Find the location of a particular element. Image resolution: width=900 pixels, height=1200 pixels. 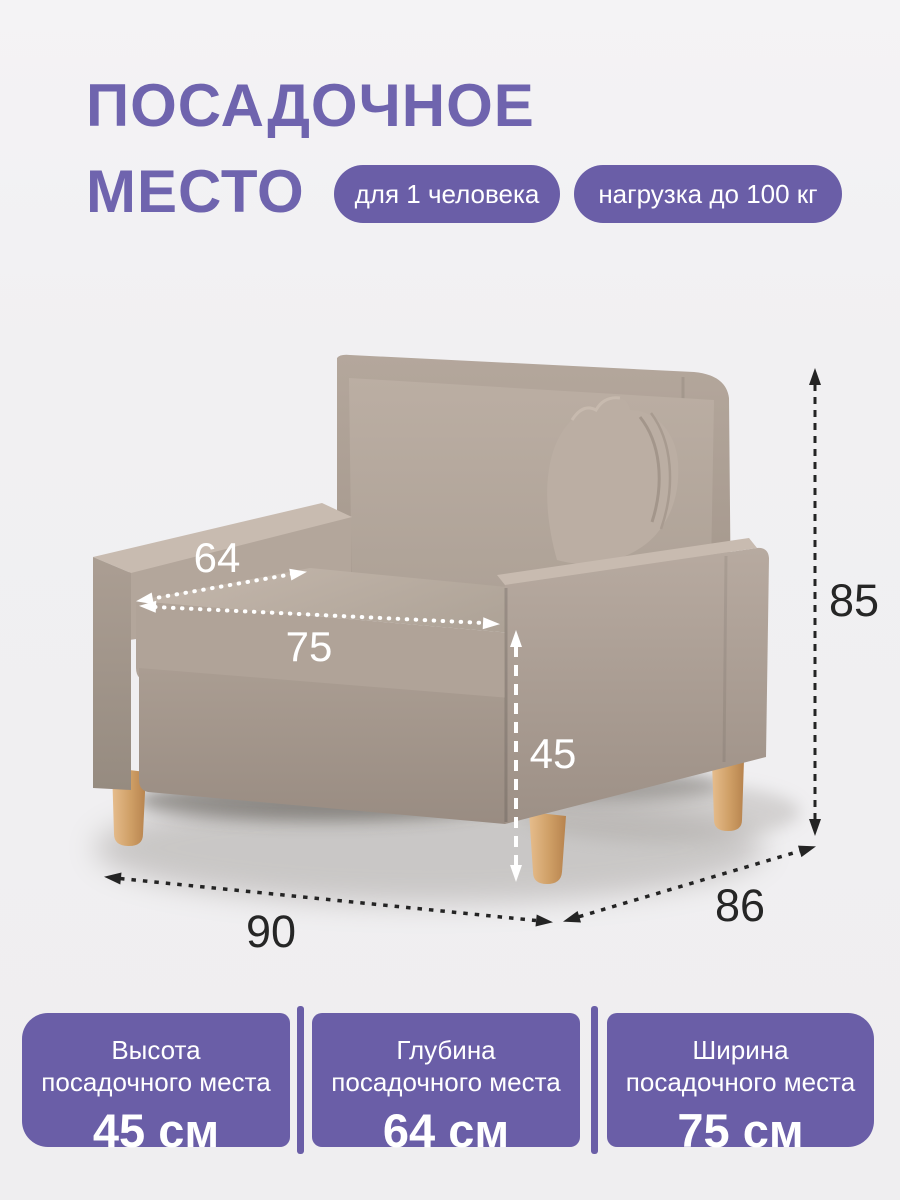

spec-card-seat-height: Высота посадочного места 45 см is located at coordinates (156, 1085).